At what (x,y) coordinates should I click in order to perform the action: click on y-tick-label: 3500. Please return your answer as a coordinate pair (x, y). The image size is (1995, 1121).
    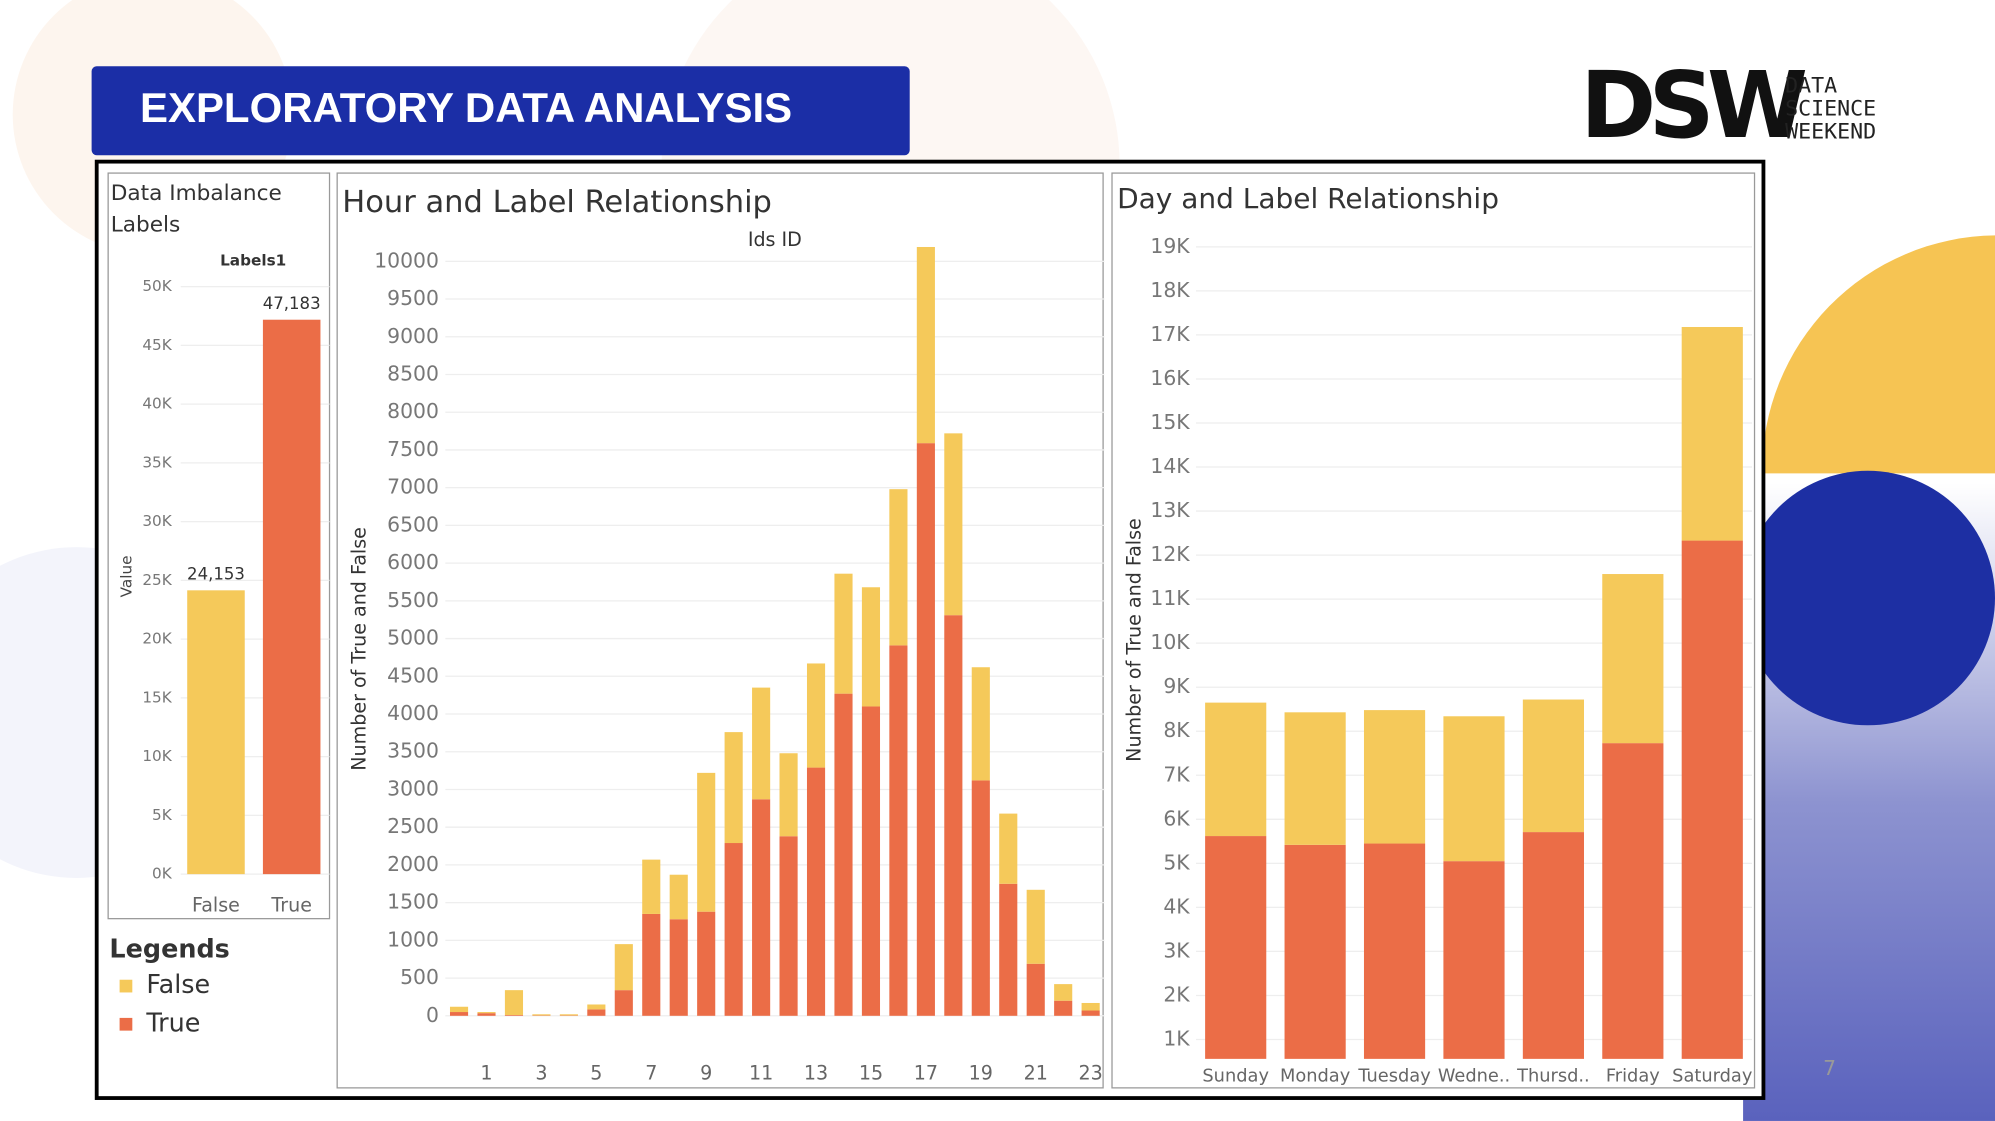
    Looking at the image, I should click on (413, 751).